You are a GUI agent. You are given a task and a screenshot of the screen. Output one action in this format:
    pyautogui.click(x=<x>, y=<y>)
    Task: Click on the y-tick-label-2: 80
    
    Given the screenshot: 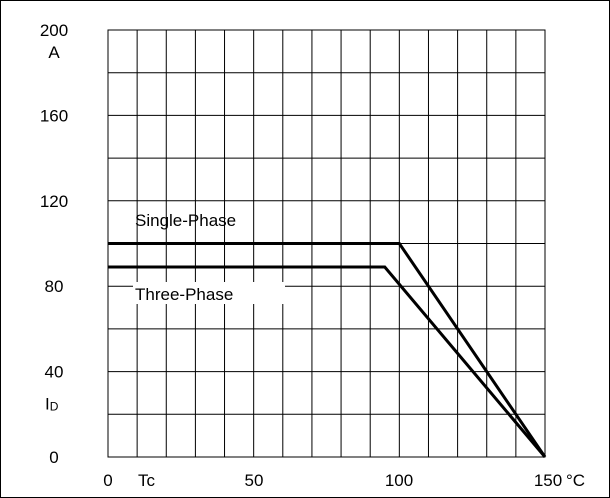 What is the action you would take?
    pyautogui.click(x=54, y=286)
    